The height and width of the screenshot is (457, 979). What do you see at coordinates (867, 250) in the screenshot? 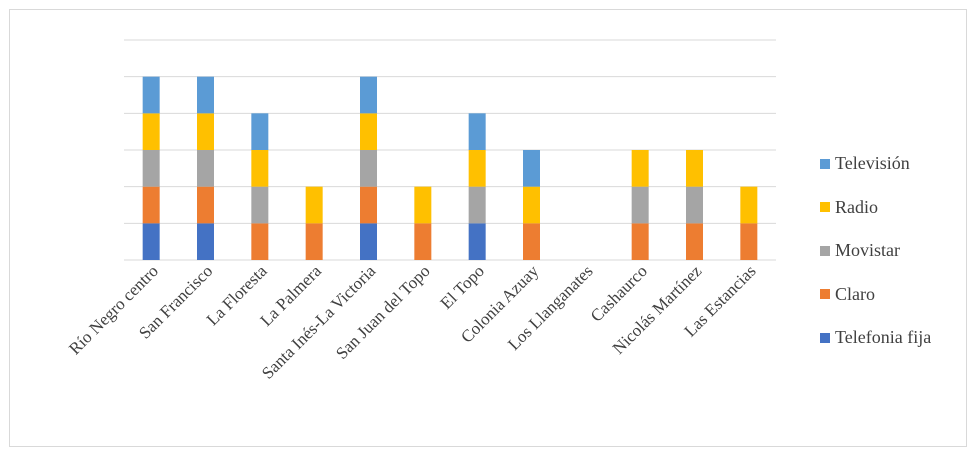
I see `legend-label: Movistar` at bounding box center [867, 250].